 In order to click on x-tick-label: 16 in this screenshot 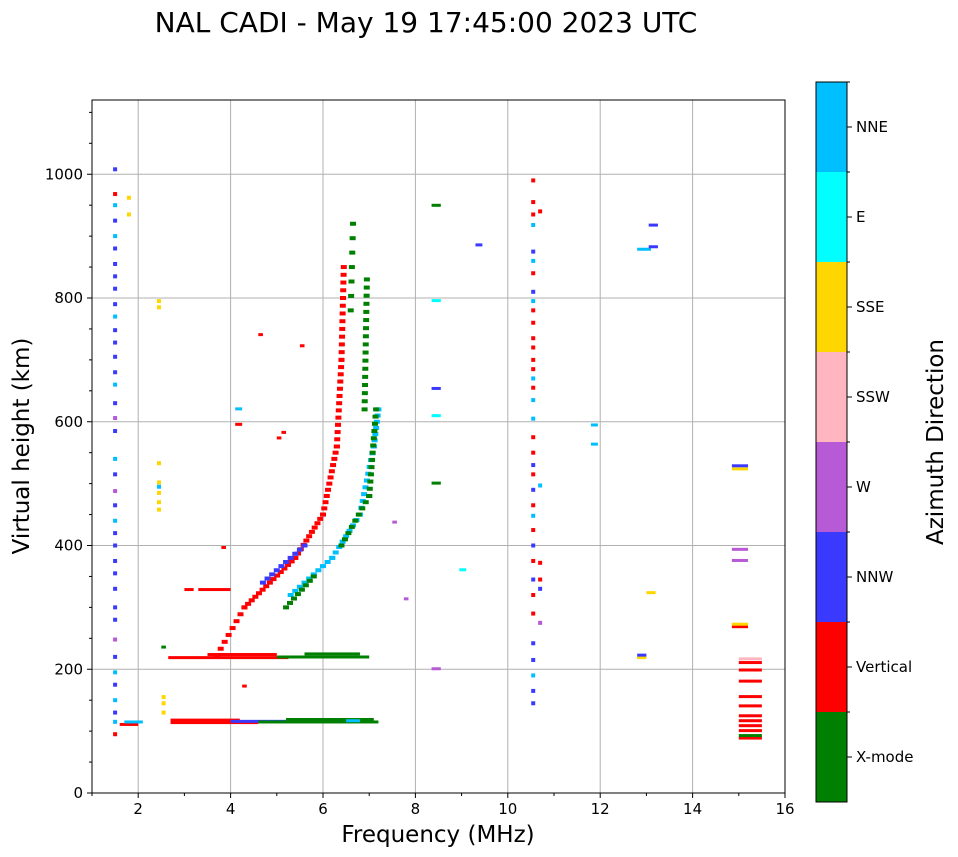, I will do `click(784, 809)`.